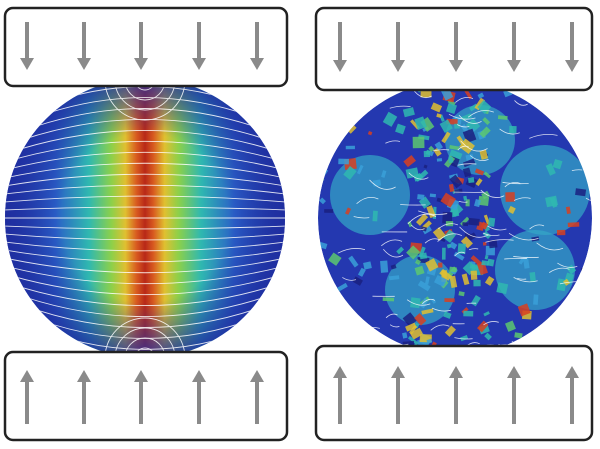 This screenshot has width=600, height=449. I want to click on field-halo, so click(480, 140).